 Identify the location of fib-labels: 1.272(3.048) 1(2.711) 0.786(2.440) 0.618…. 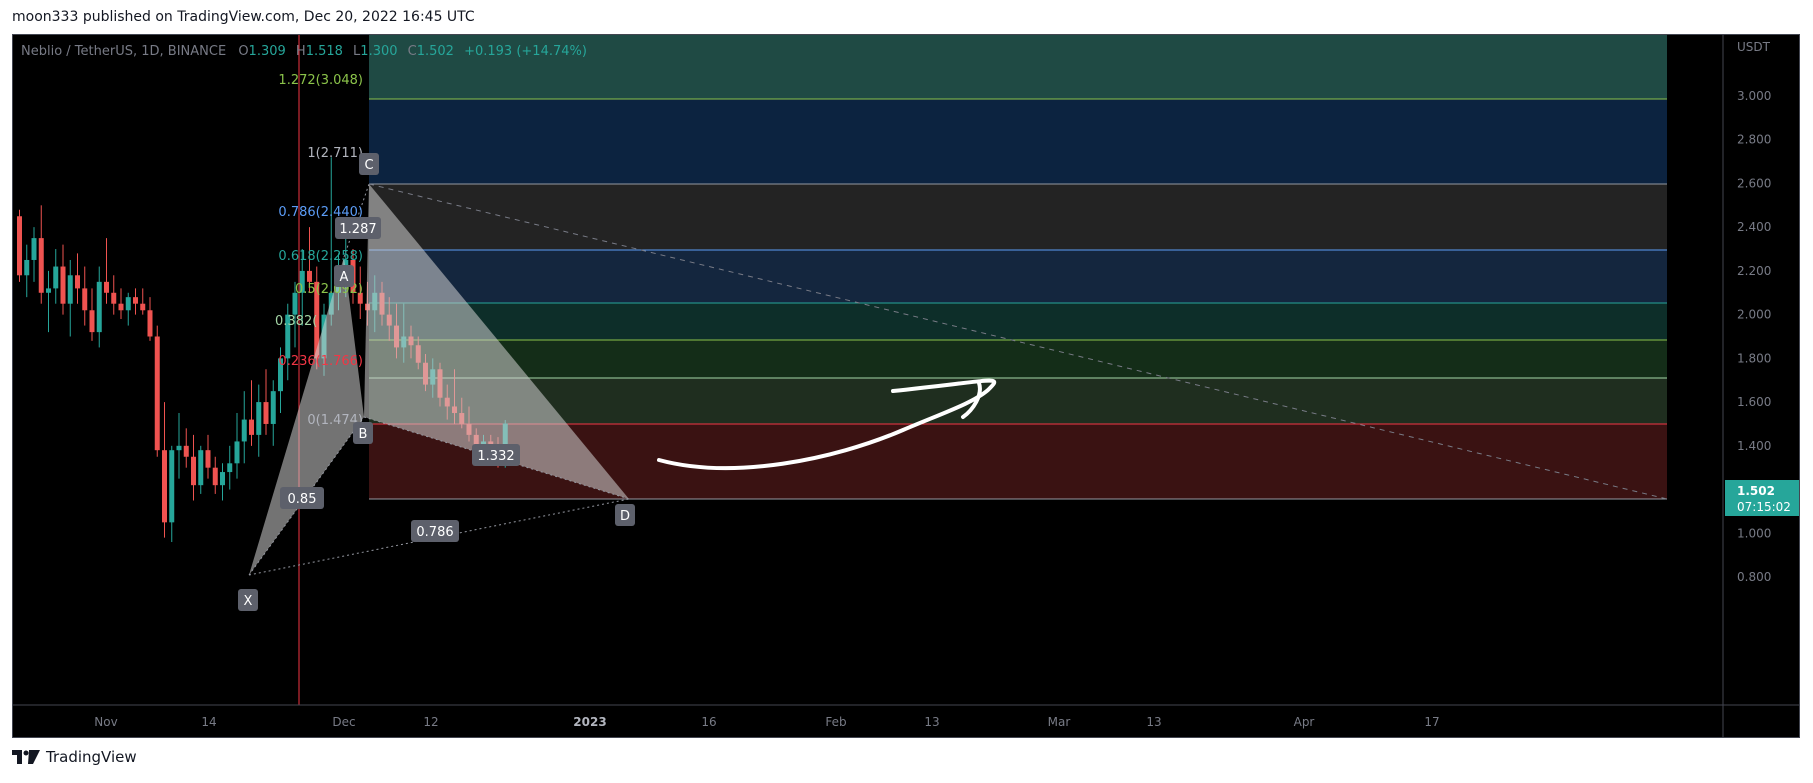
(319, 250).